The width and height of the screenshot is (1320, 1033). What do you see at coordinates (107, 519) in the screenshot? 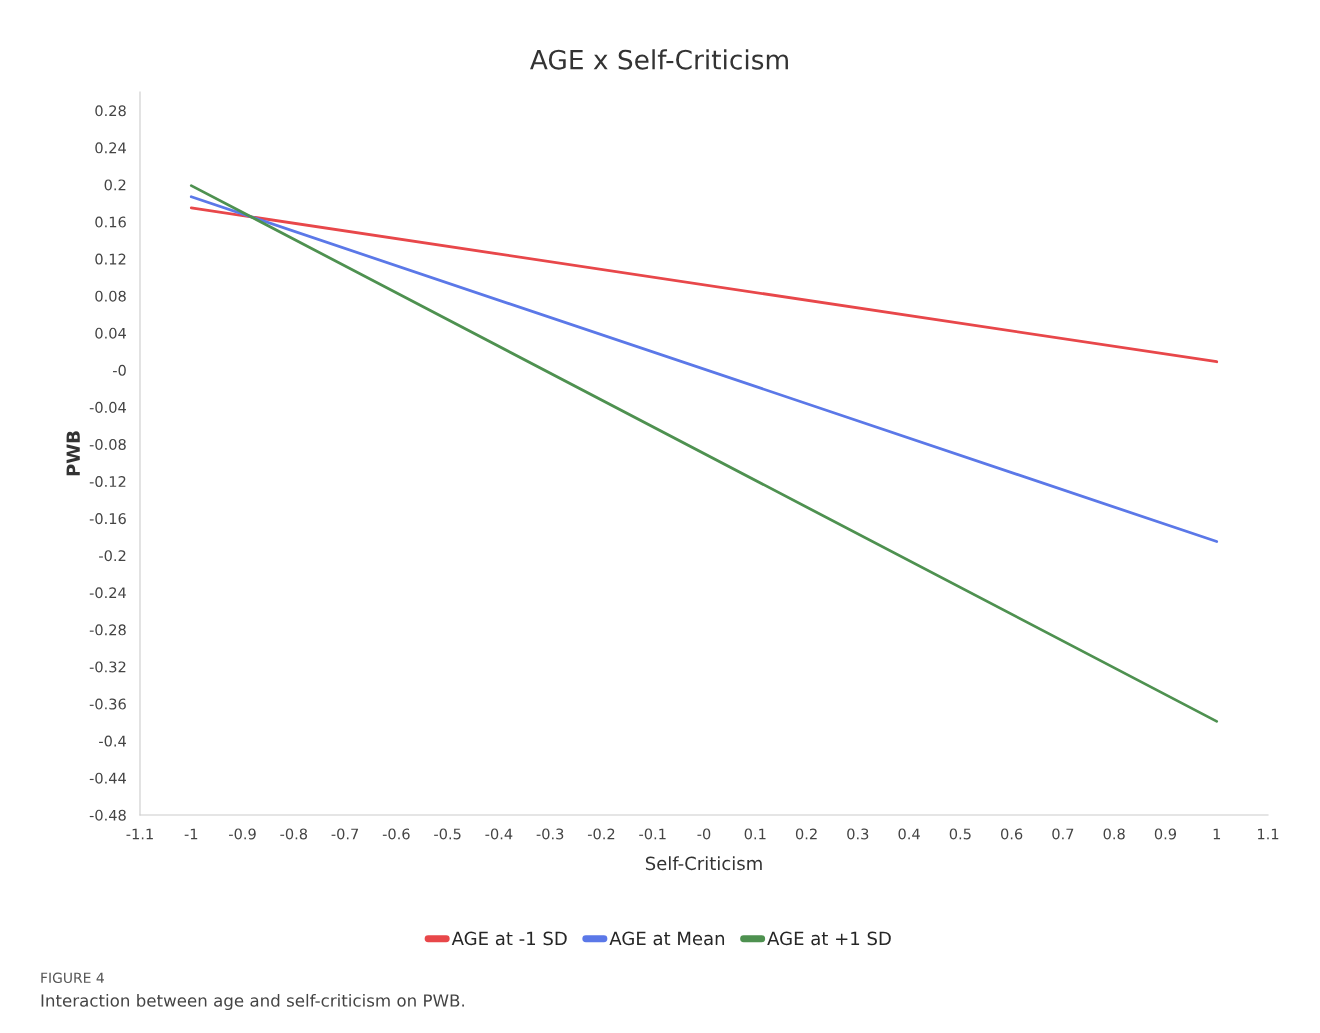
I see `y-tick-label: -0.16` at bounding box center [107, 519].